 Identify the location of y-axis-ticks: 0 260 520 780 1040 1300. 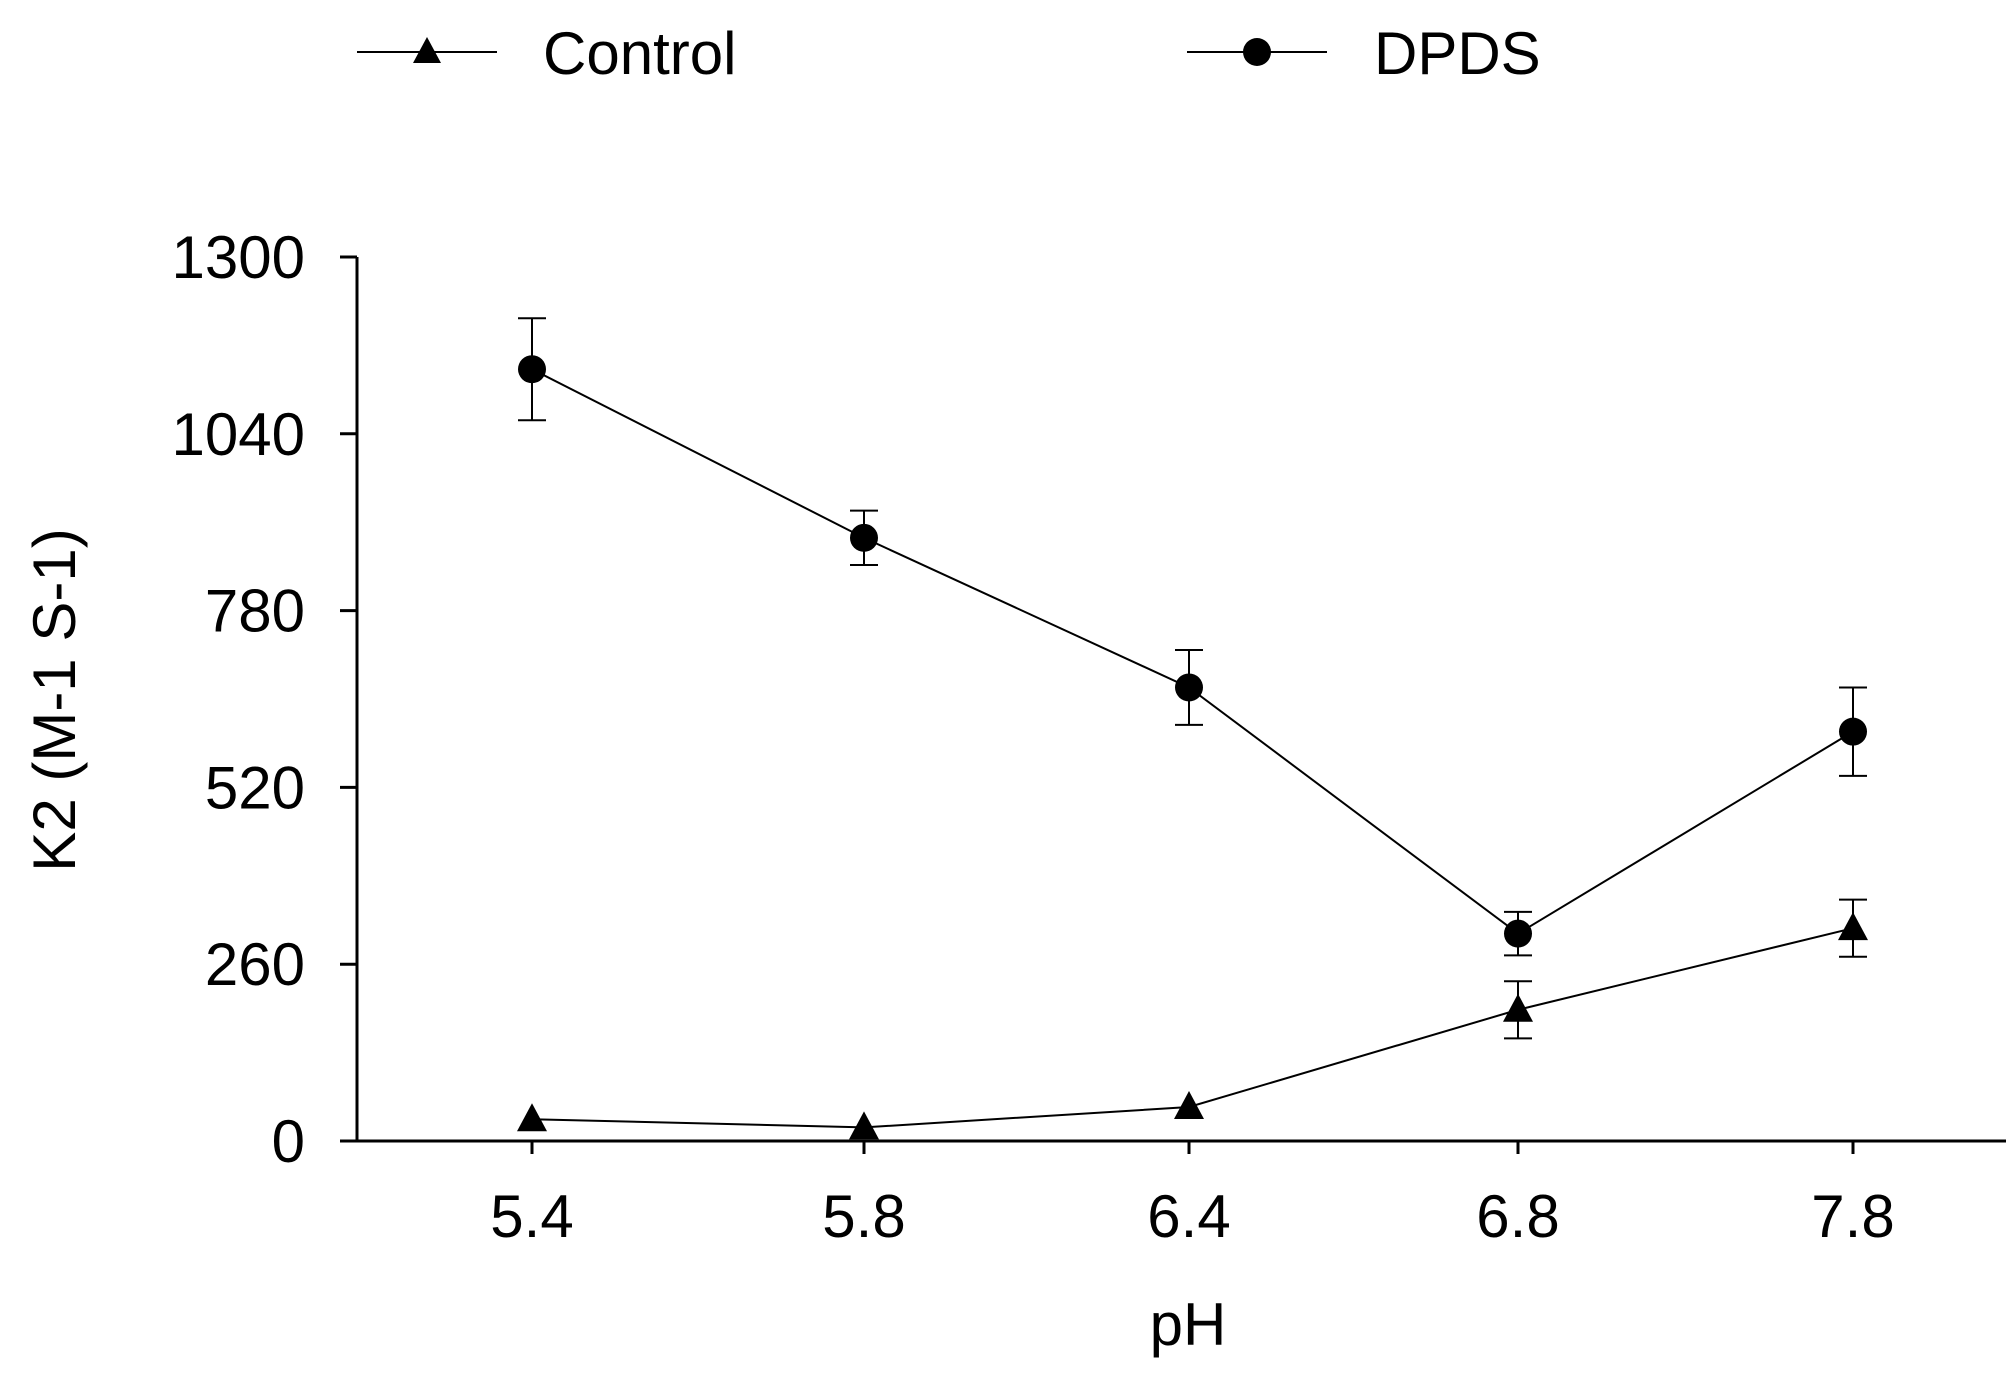
(264, 699).